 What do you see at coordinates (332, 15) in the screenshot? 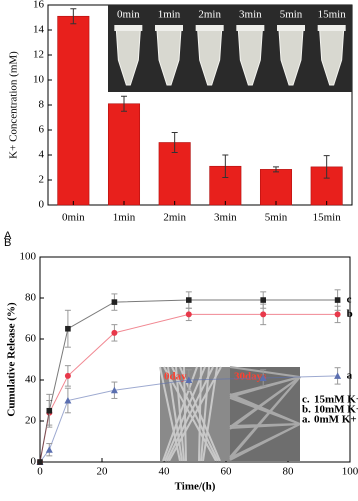
I see `inset-label: 15min` at bounding box center [332, 15].